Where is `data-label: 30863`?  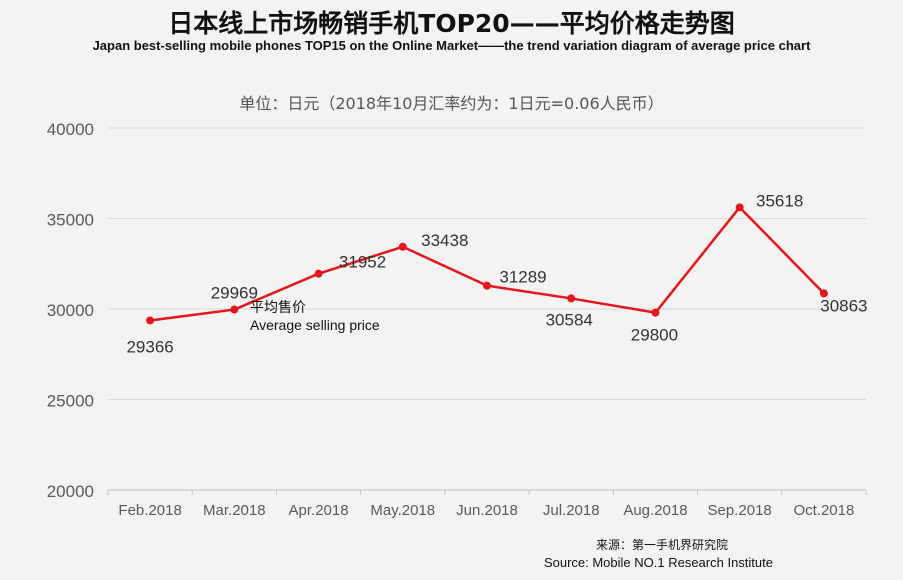
data-label: 30863 is located at coordinates (843, 305).